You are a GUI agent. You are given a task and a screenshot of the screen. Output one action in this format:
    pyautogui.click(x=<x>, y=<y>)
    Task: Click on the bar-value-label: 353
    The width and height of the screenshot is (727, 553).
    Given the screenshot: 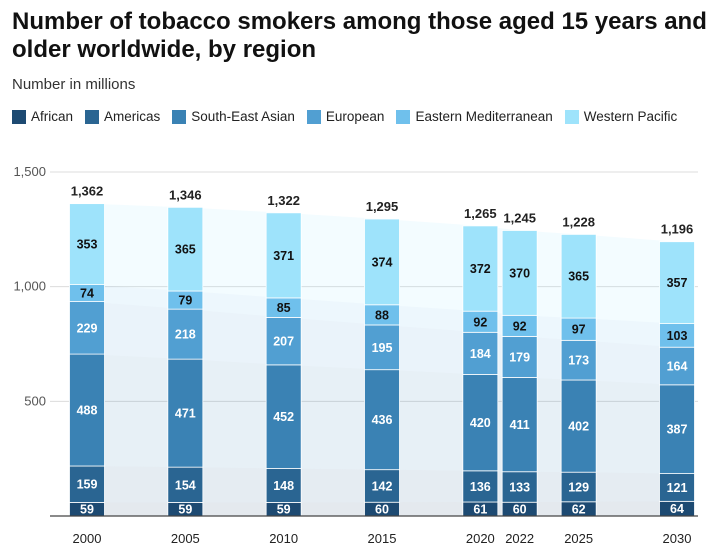 What is the action you would take?
    pyautogui.click(x=87, y=245)
    